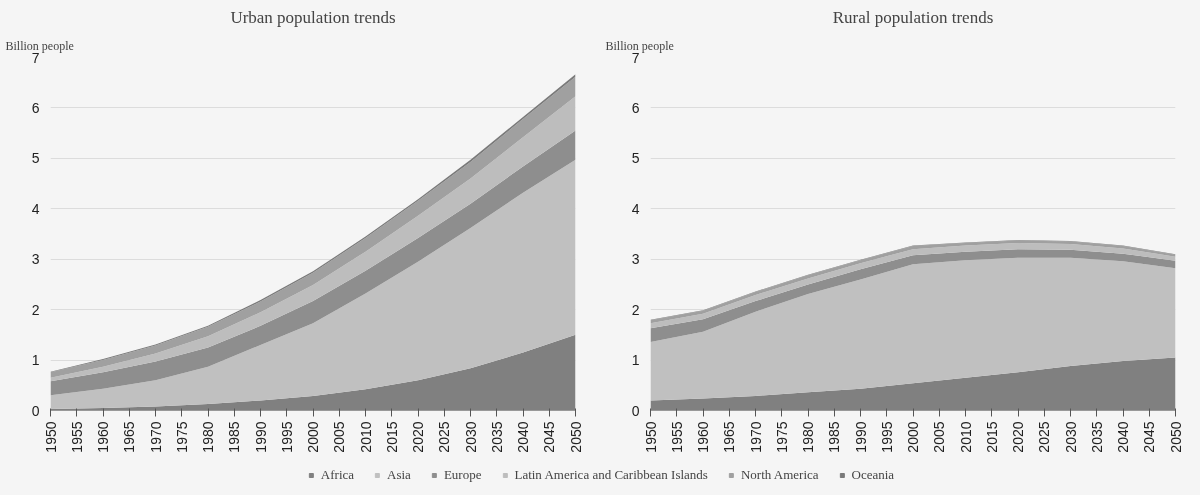 Image resolution: width=1203 pixels, height=500 pixels. What do you see at coordinates (873, 475) in the screenshot?
I see `legend-label: Oceania` at bounding box center [873, 475].